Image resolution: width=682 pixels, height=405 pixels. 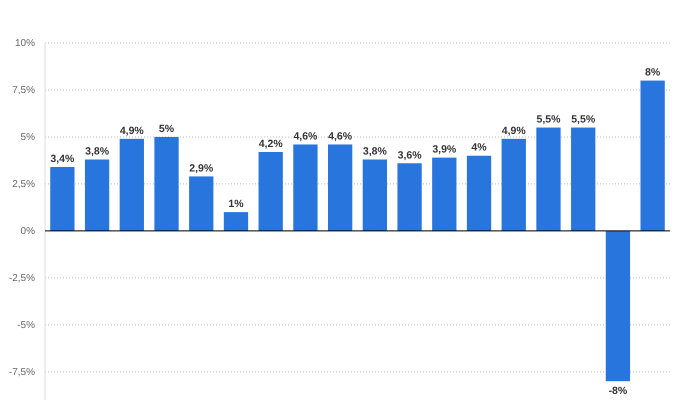 I want to click on y-tick-label: -7,5%, so click(x=22, y=372).